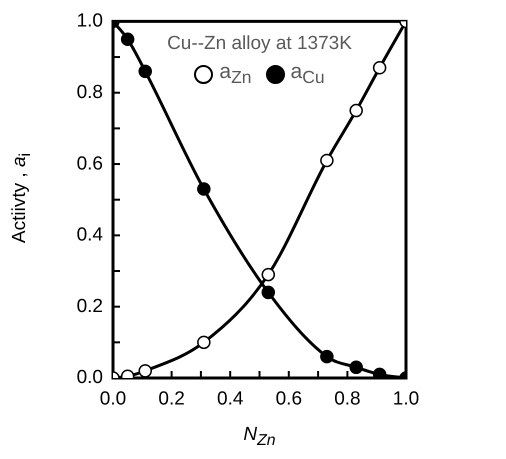 Image resolution: width=506 pixels, height=459 pixels. Describe the element at coordinates (307, 74) in the screenshot. I see `legend-label: a$_{Cu}$` at that location.